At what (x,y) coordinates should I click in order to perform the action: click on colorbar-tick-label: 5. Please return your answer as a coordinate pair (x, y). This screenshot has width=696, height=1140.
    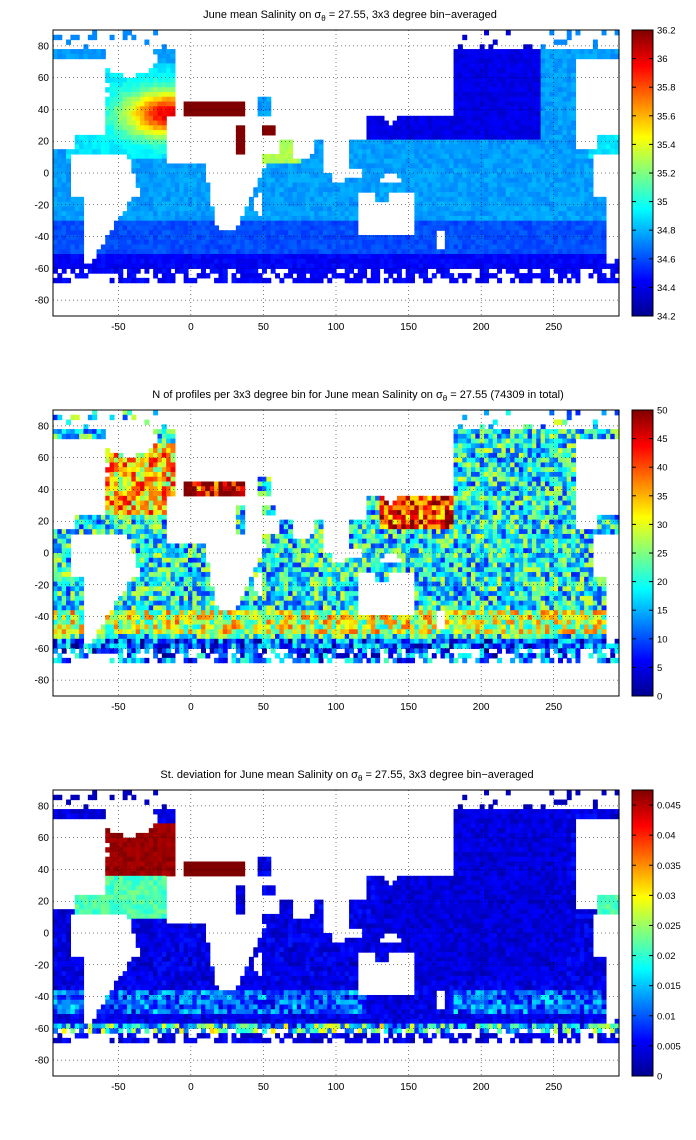
    Looking at the image, I should click on (659, 668).